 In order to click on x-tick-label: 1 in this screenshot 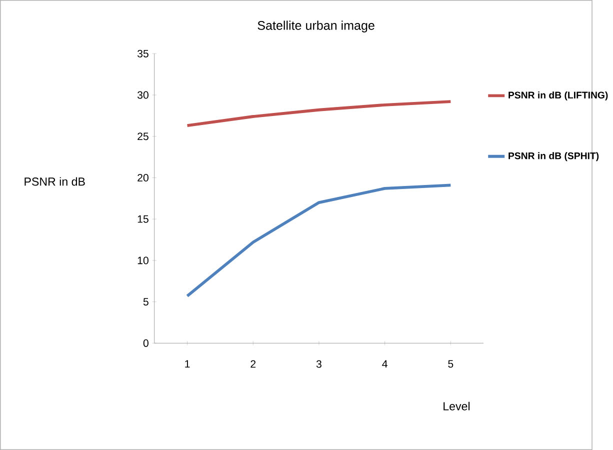, I will do `click(187, 364)`.